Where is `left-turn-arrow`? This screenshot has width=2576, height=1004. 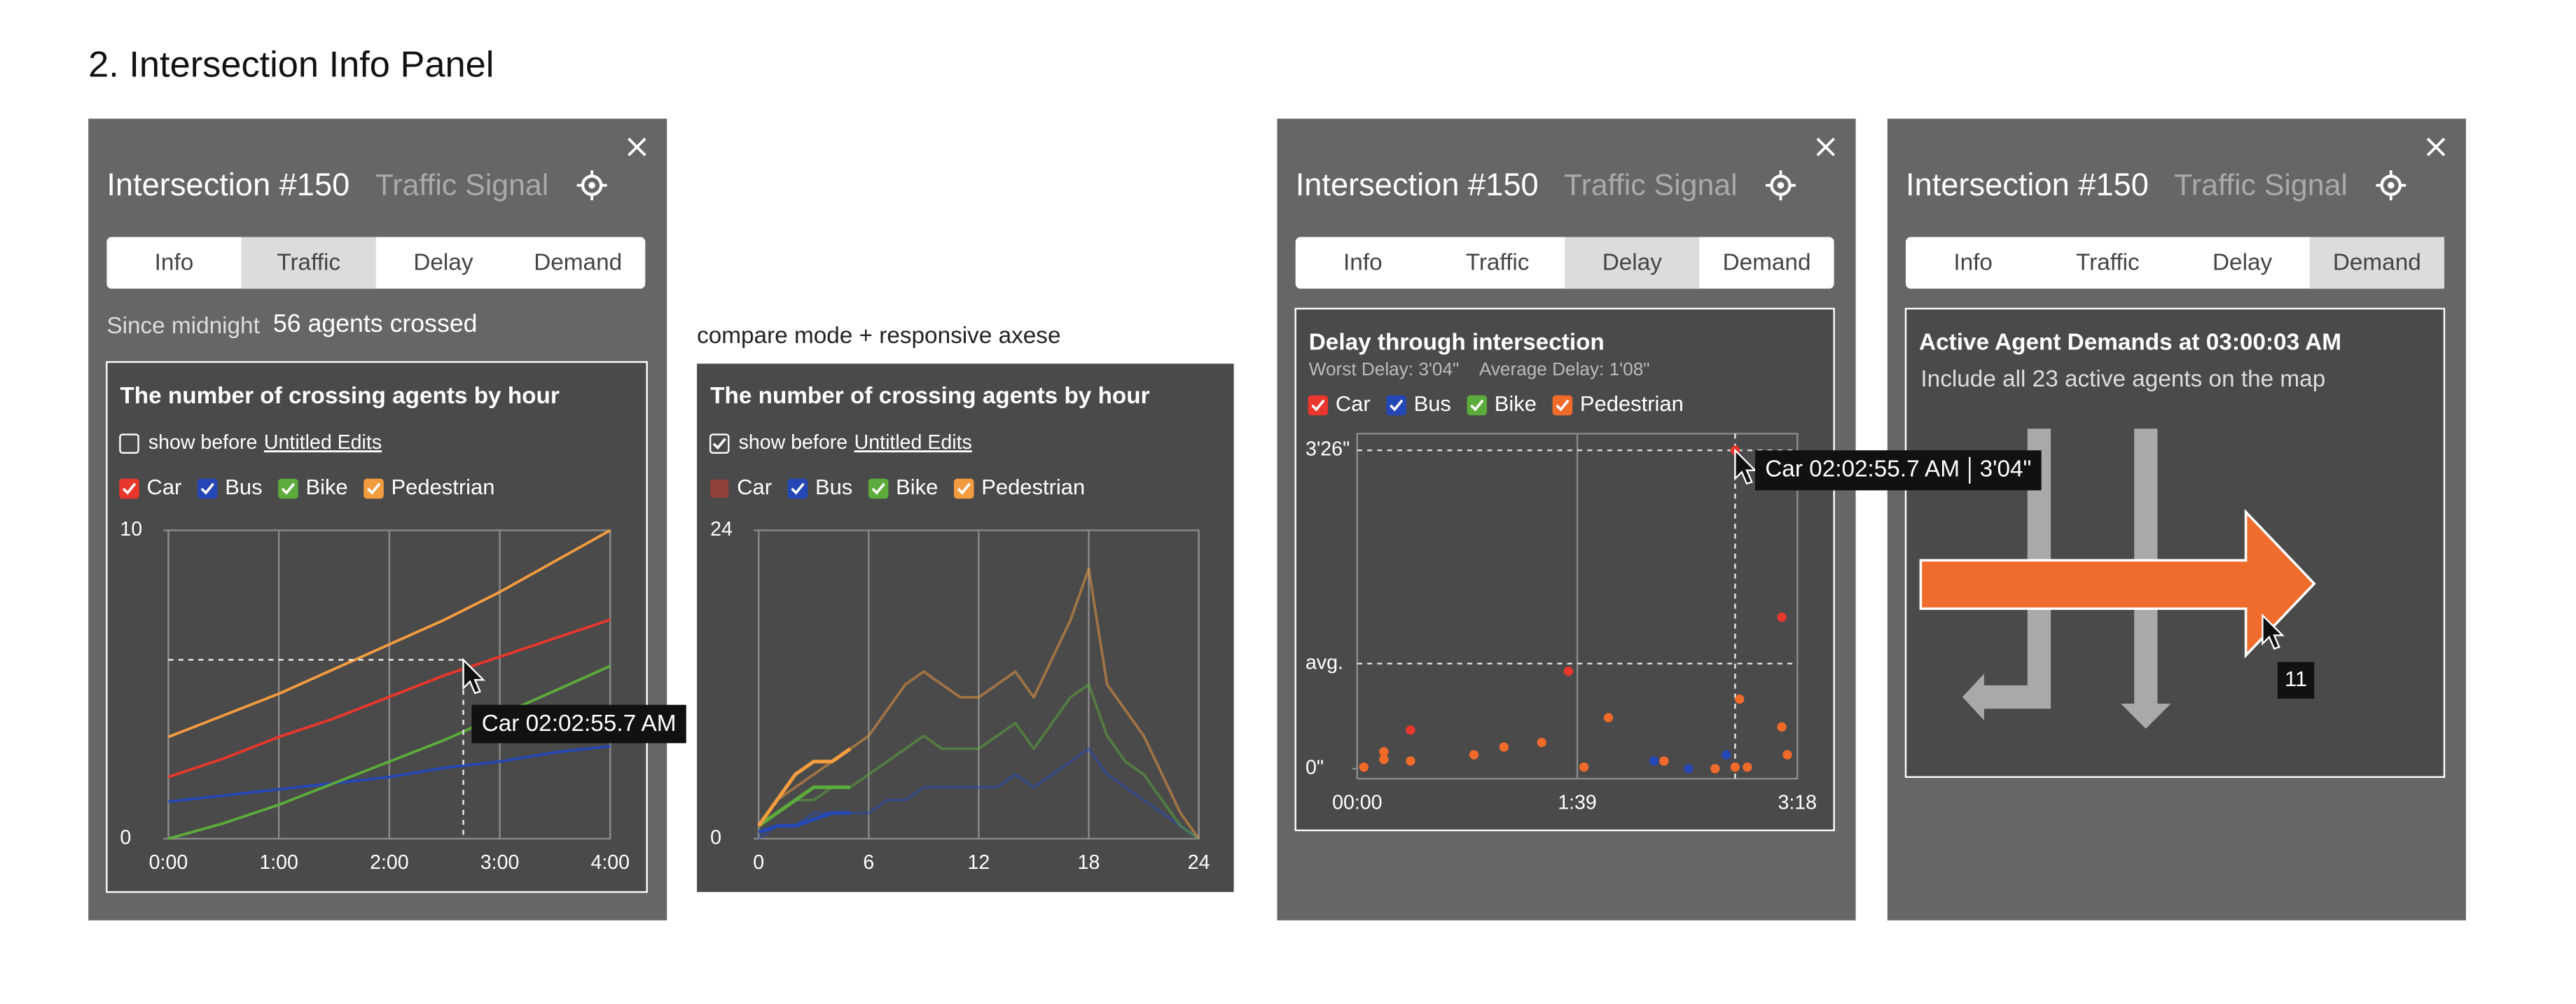
left-turn-arrow is located at coordinates (2006, 574).